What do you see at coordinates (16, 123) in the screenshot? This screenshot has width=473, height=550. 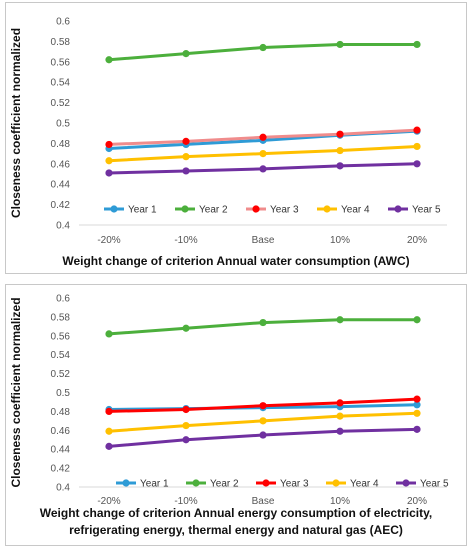 I see `y-axis-title: Closeness coefficient normalized` at bounding box center [16, 123].